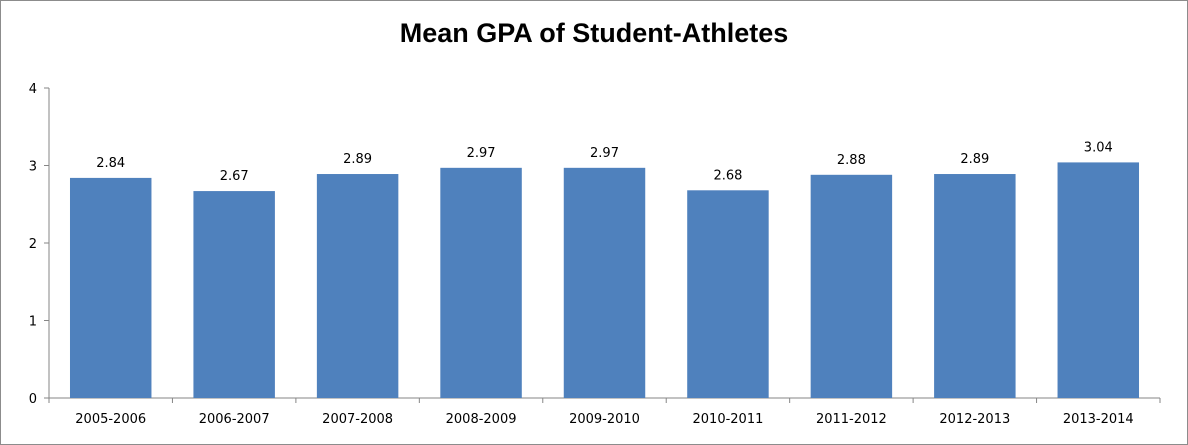 This screenshot has height=445, width=1188. I want to click on x-tick-label: 2006-2007, so click(234, 419).